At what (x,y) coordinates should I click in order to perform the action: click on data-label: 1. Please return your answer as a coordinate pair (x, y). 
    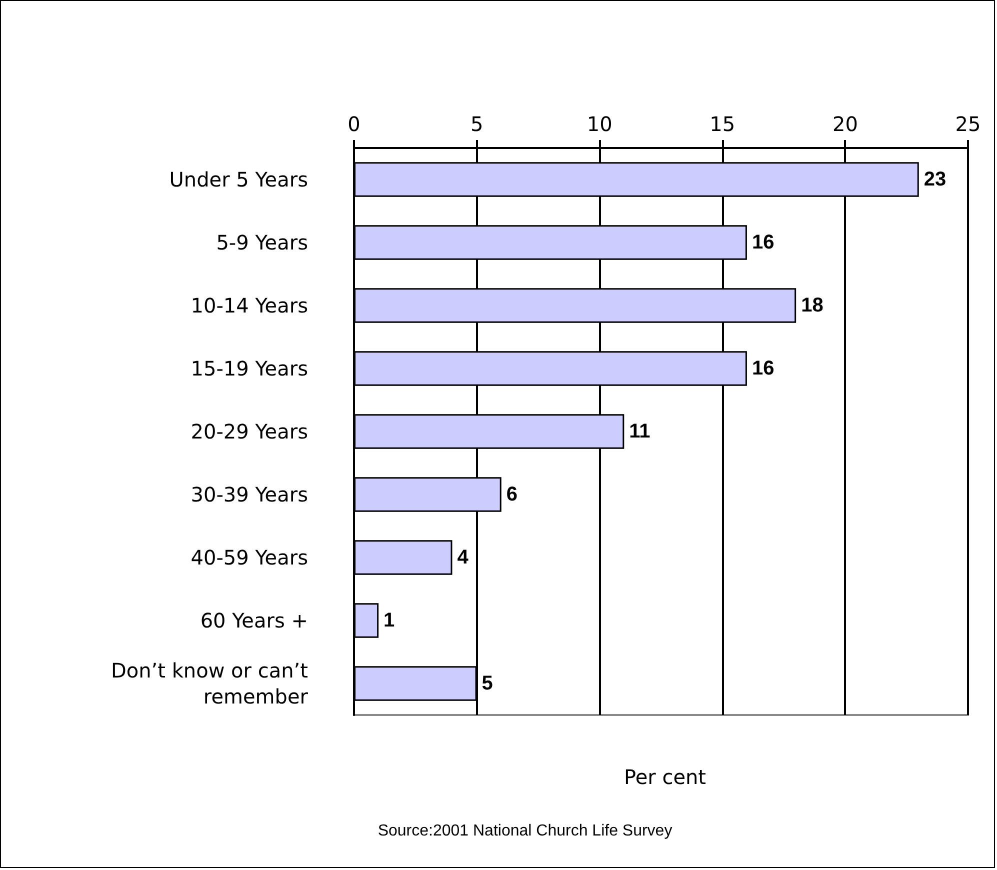
    Looking at the image, I should click on (389, 621).